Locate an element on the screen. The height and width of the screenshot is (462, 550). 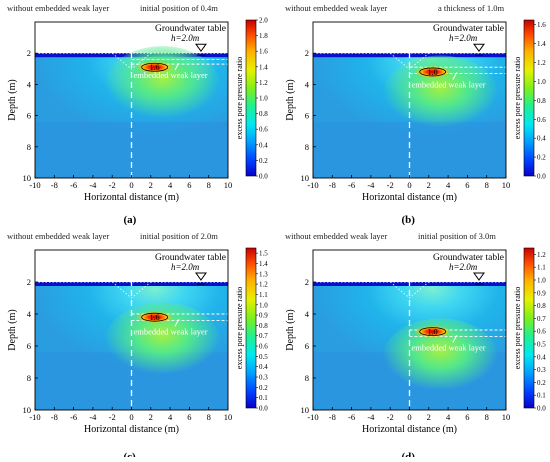
panel-label: (b) is located at coordinates (409, 220).